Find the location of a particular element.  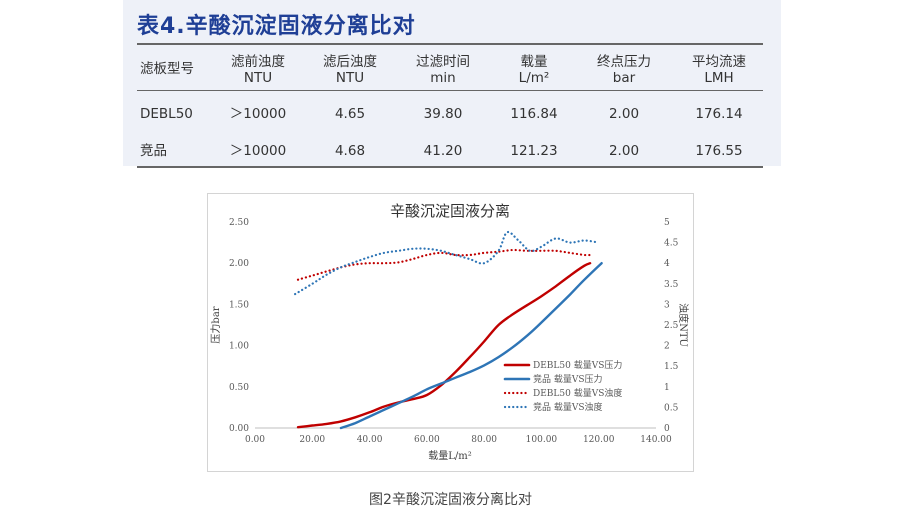

table-header-cell: 滤前浊度 is located at coordinates (258, 62).